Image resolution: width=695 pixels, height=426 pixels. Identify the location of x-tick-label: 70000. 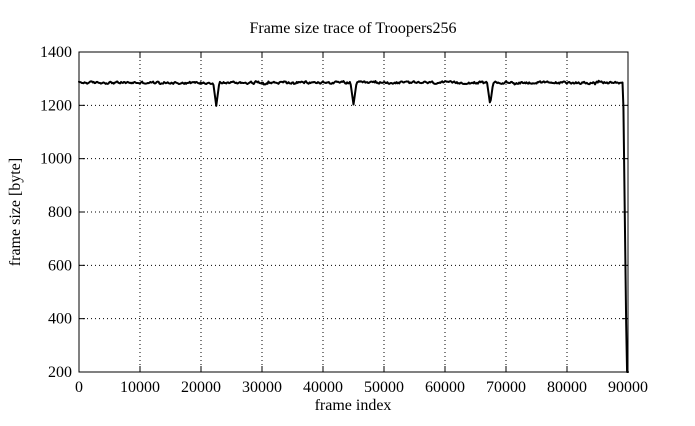
(506, 387).